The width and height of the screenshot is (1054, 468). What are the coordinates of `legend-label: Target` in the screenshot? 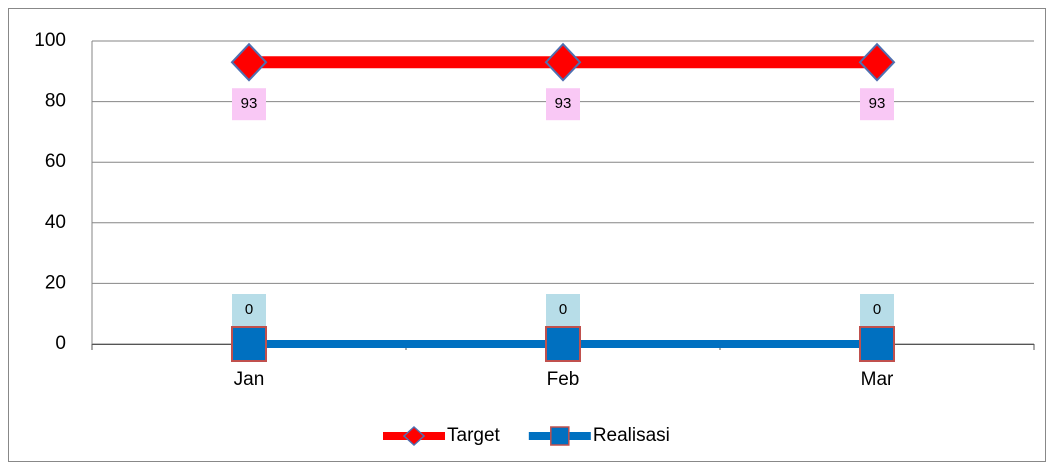 It's located at (474, 435).